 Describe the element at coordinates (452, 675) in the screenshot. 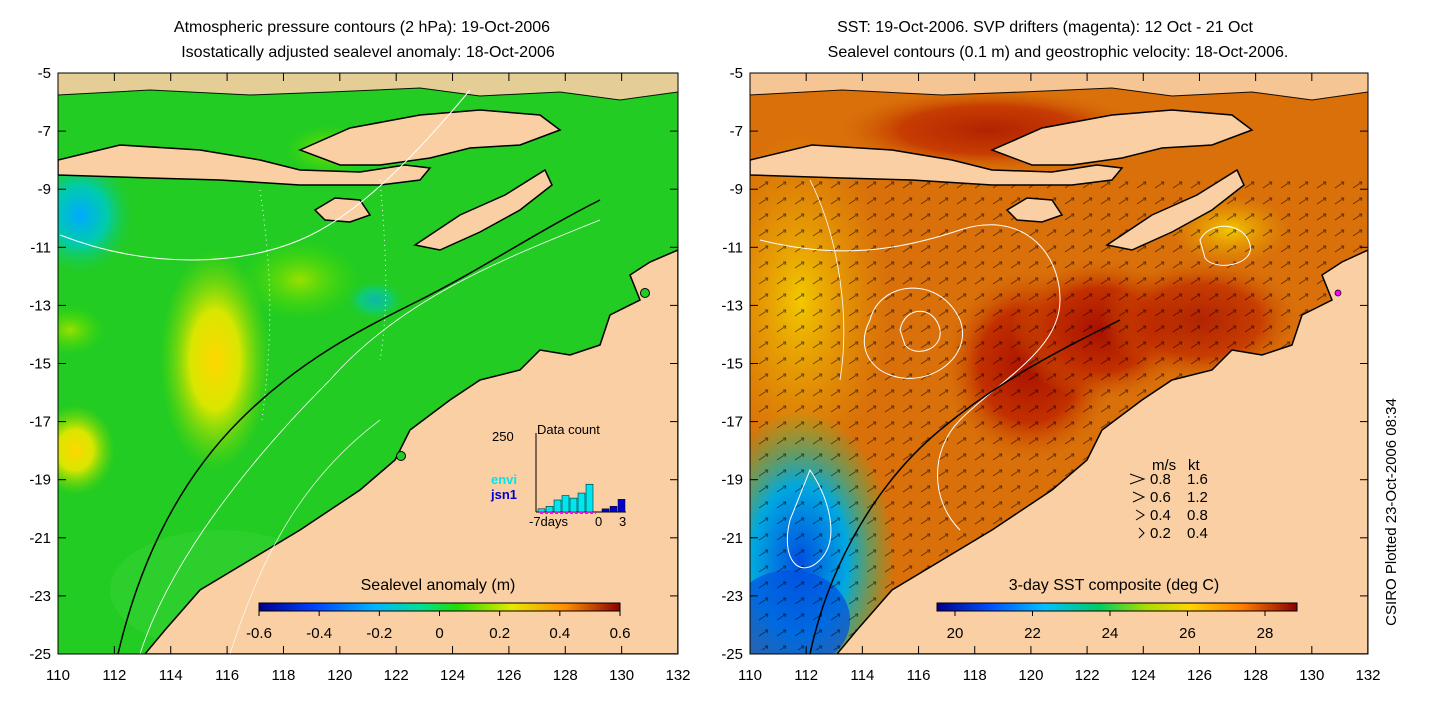

I see `left-x-tick-label: 124` at that location.